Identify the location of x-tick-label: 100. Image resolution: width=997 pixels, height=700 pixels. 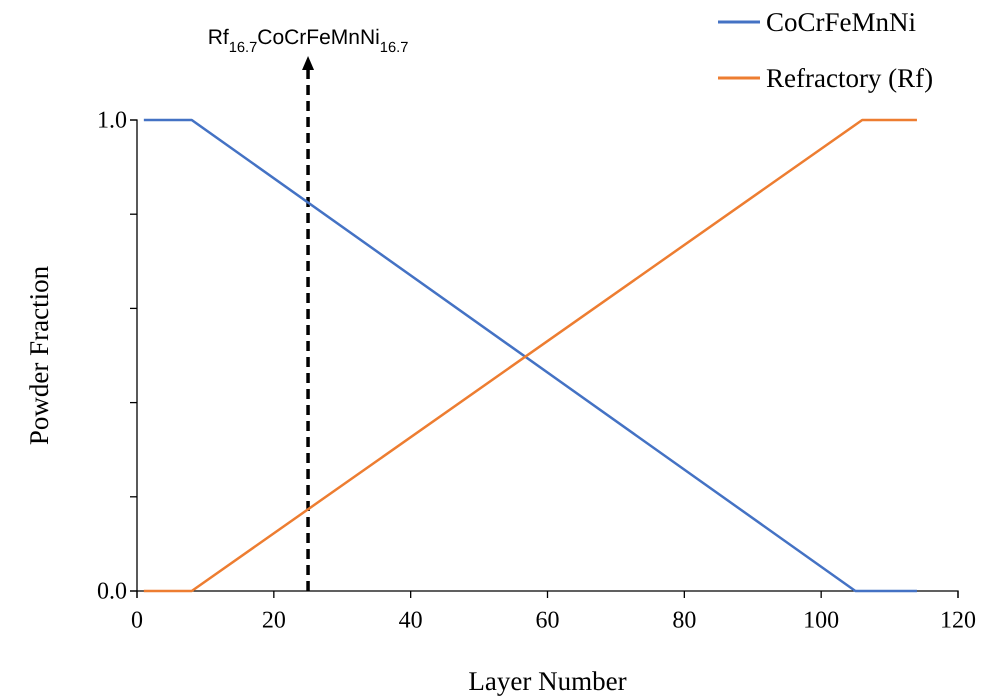
(821, 620).